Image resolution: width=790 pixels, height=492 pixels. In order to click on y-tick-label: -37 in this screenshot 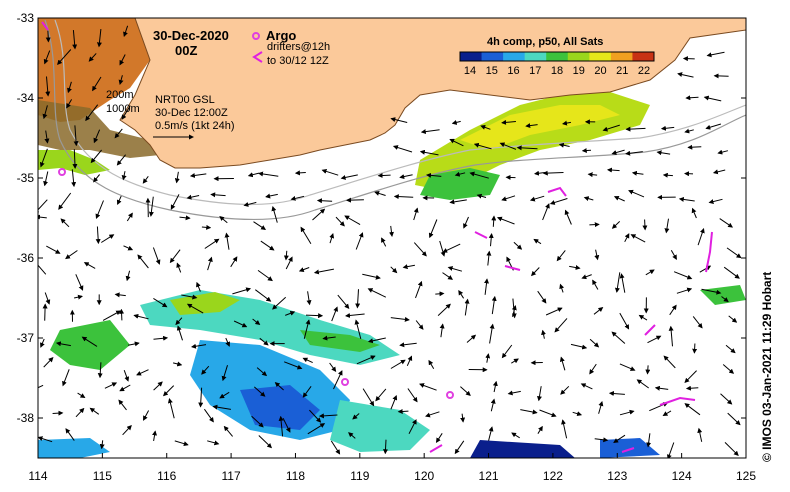, I will do `click(26, 338)`.